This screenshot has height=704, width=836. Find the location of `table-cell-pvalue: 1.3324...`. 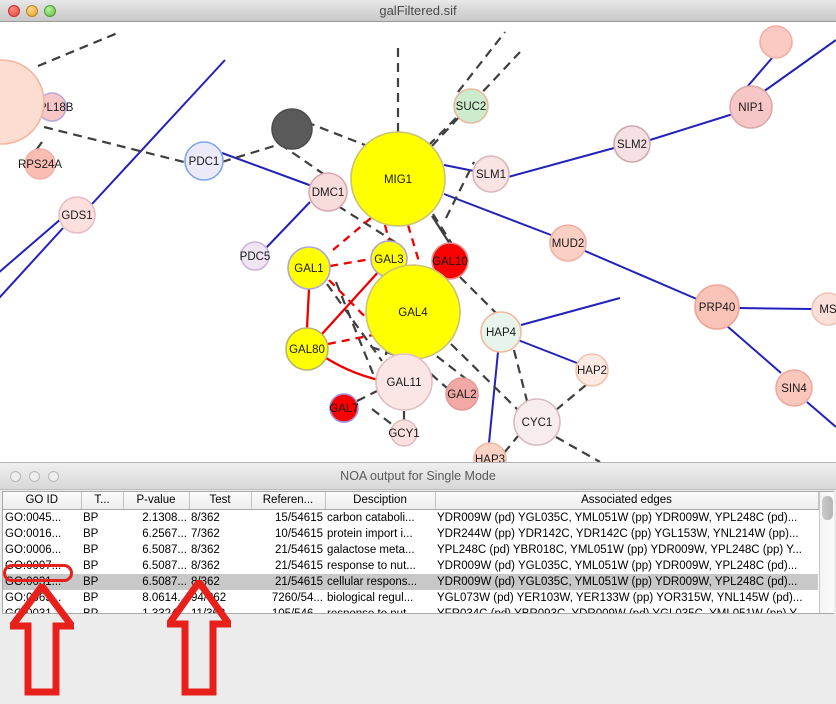

table-cell-pvalue: 1.3324... is located at coordinates (164, 610).